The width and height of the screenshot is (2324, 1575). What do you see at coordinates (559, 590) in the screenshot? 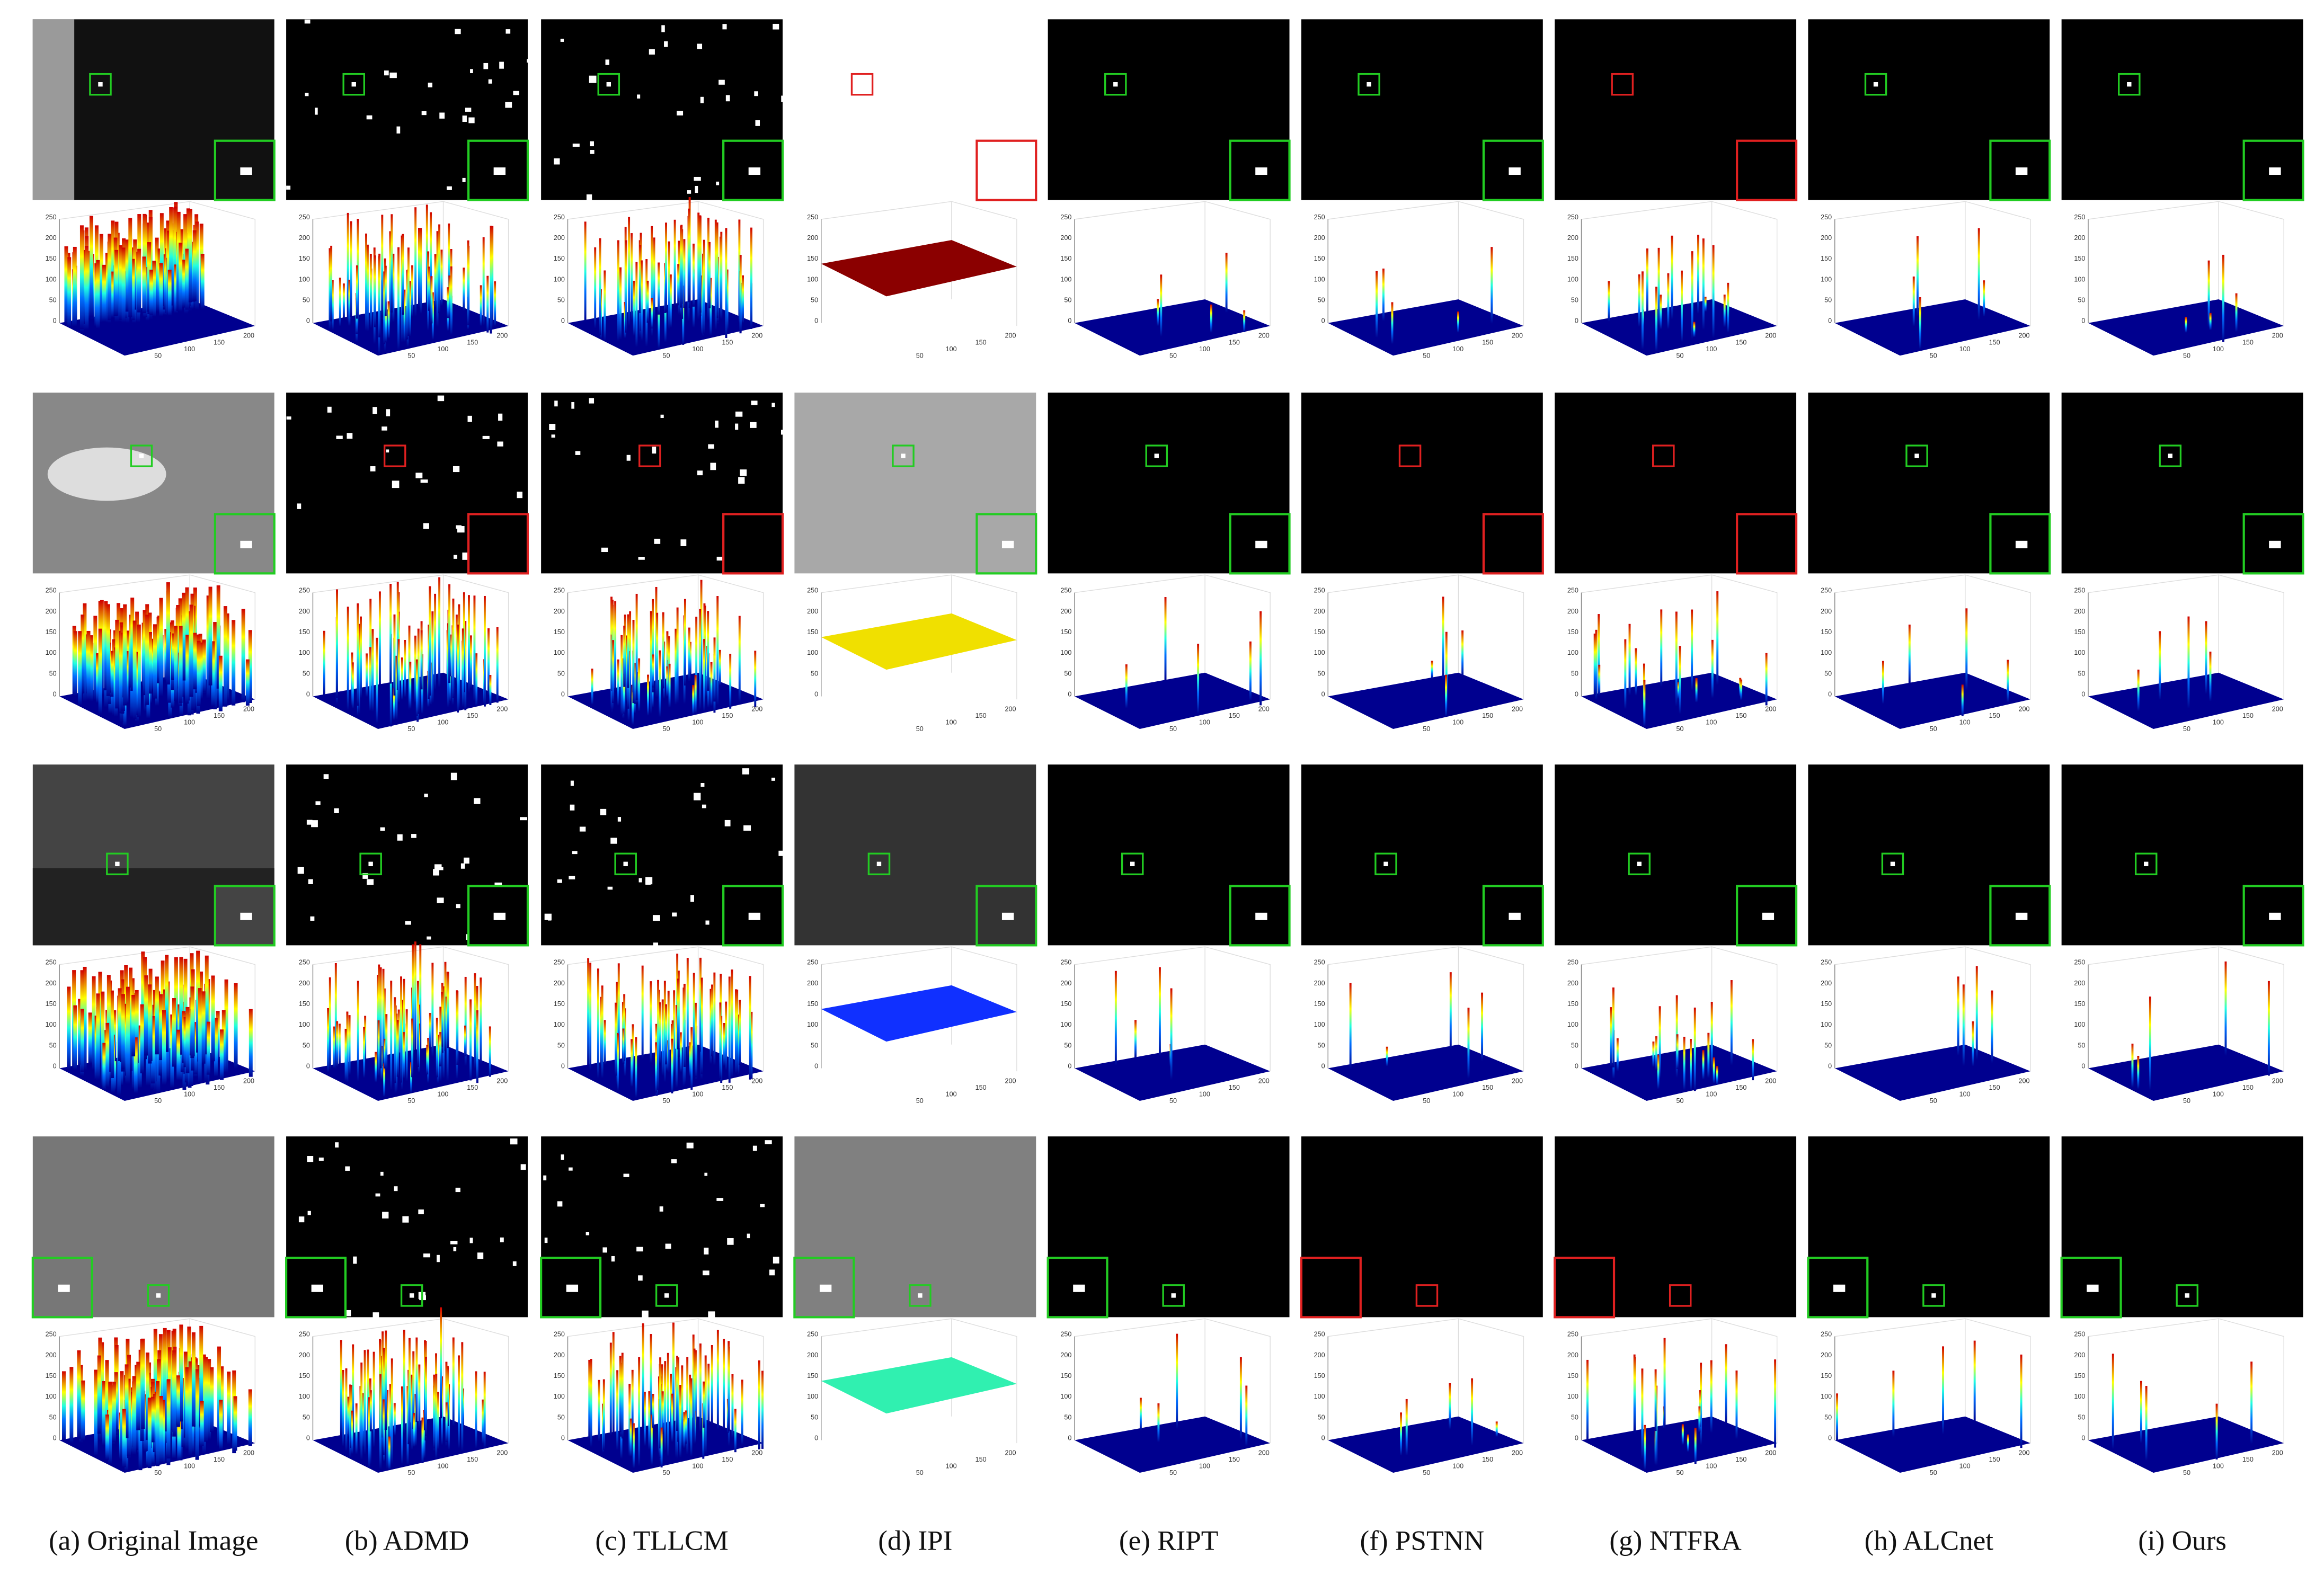
I see `z-tick-label: 250` at bounding box center [559, 590].